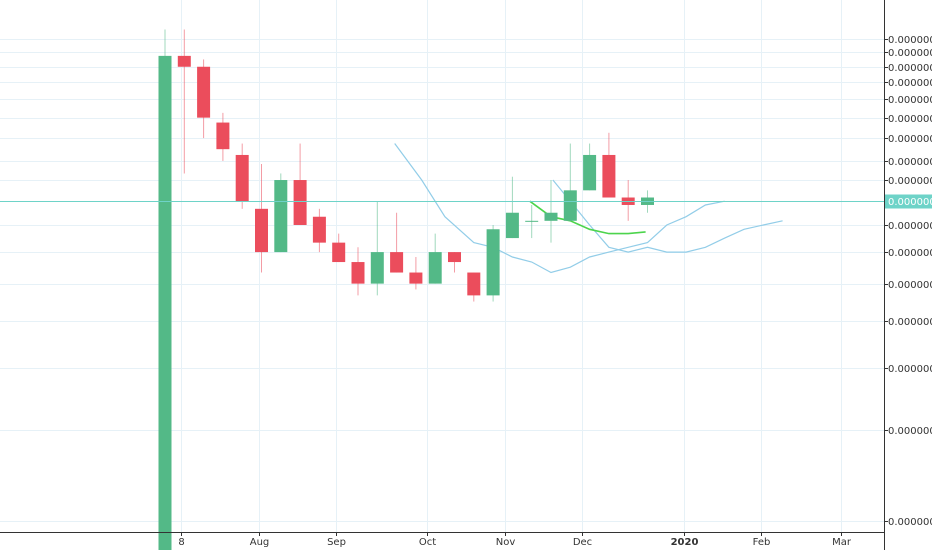 Image resolution: width=932 pixels, height=554 pixels. Describe the element at coordinates (910, 68) in the screenshot. I see `y-tick-label: 0.00000052` at that location.